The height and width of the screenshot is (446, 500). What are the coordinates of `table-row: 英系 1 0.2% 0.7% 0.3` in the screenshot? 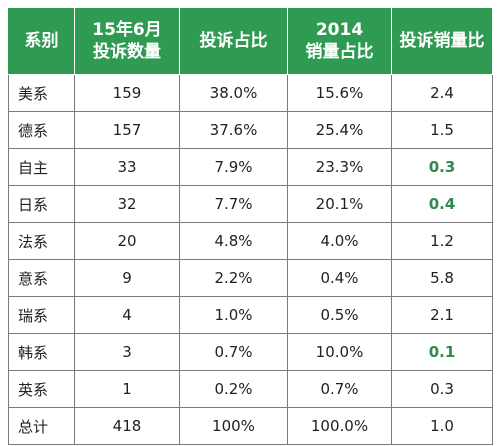 It's located at (250, 389).